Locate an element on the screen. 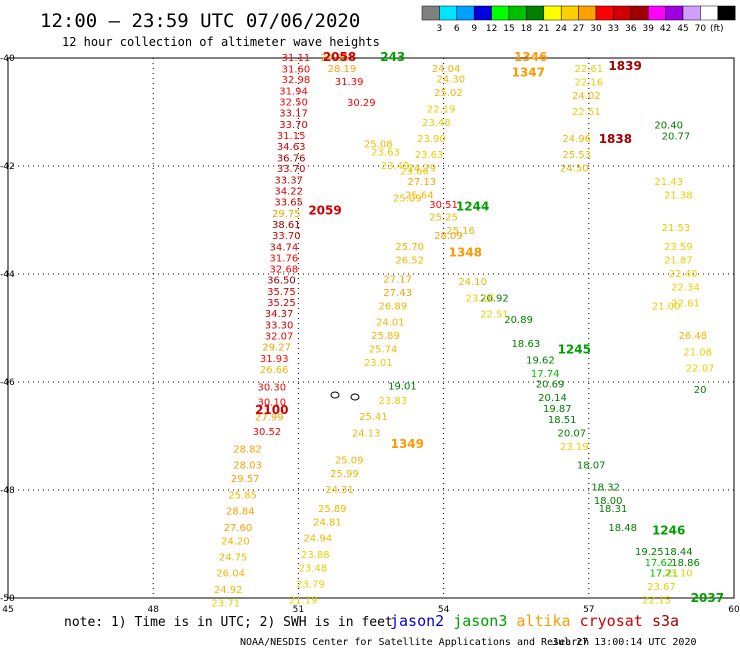 The width and height of the screenshot is (740, 650). swh-value-altika: 21.08 is located at coordinates (697, 352).